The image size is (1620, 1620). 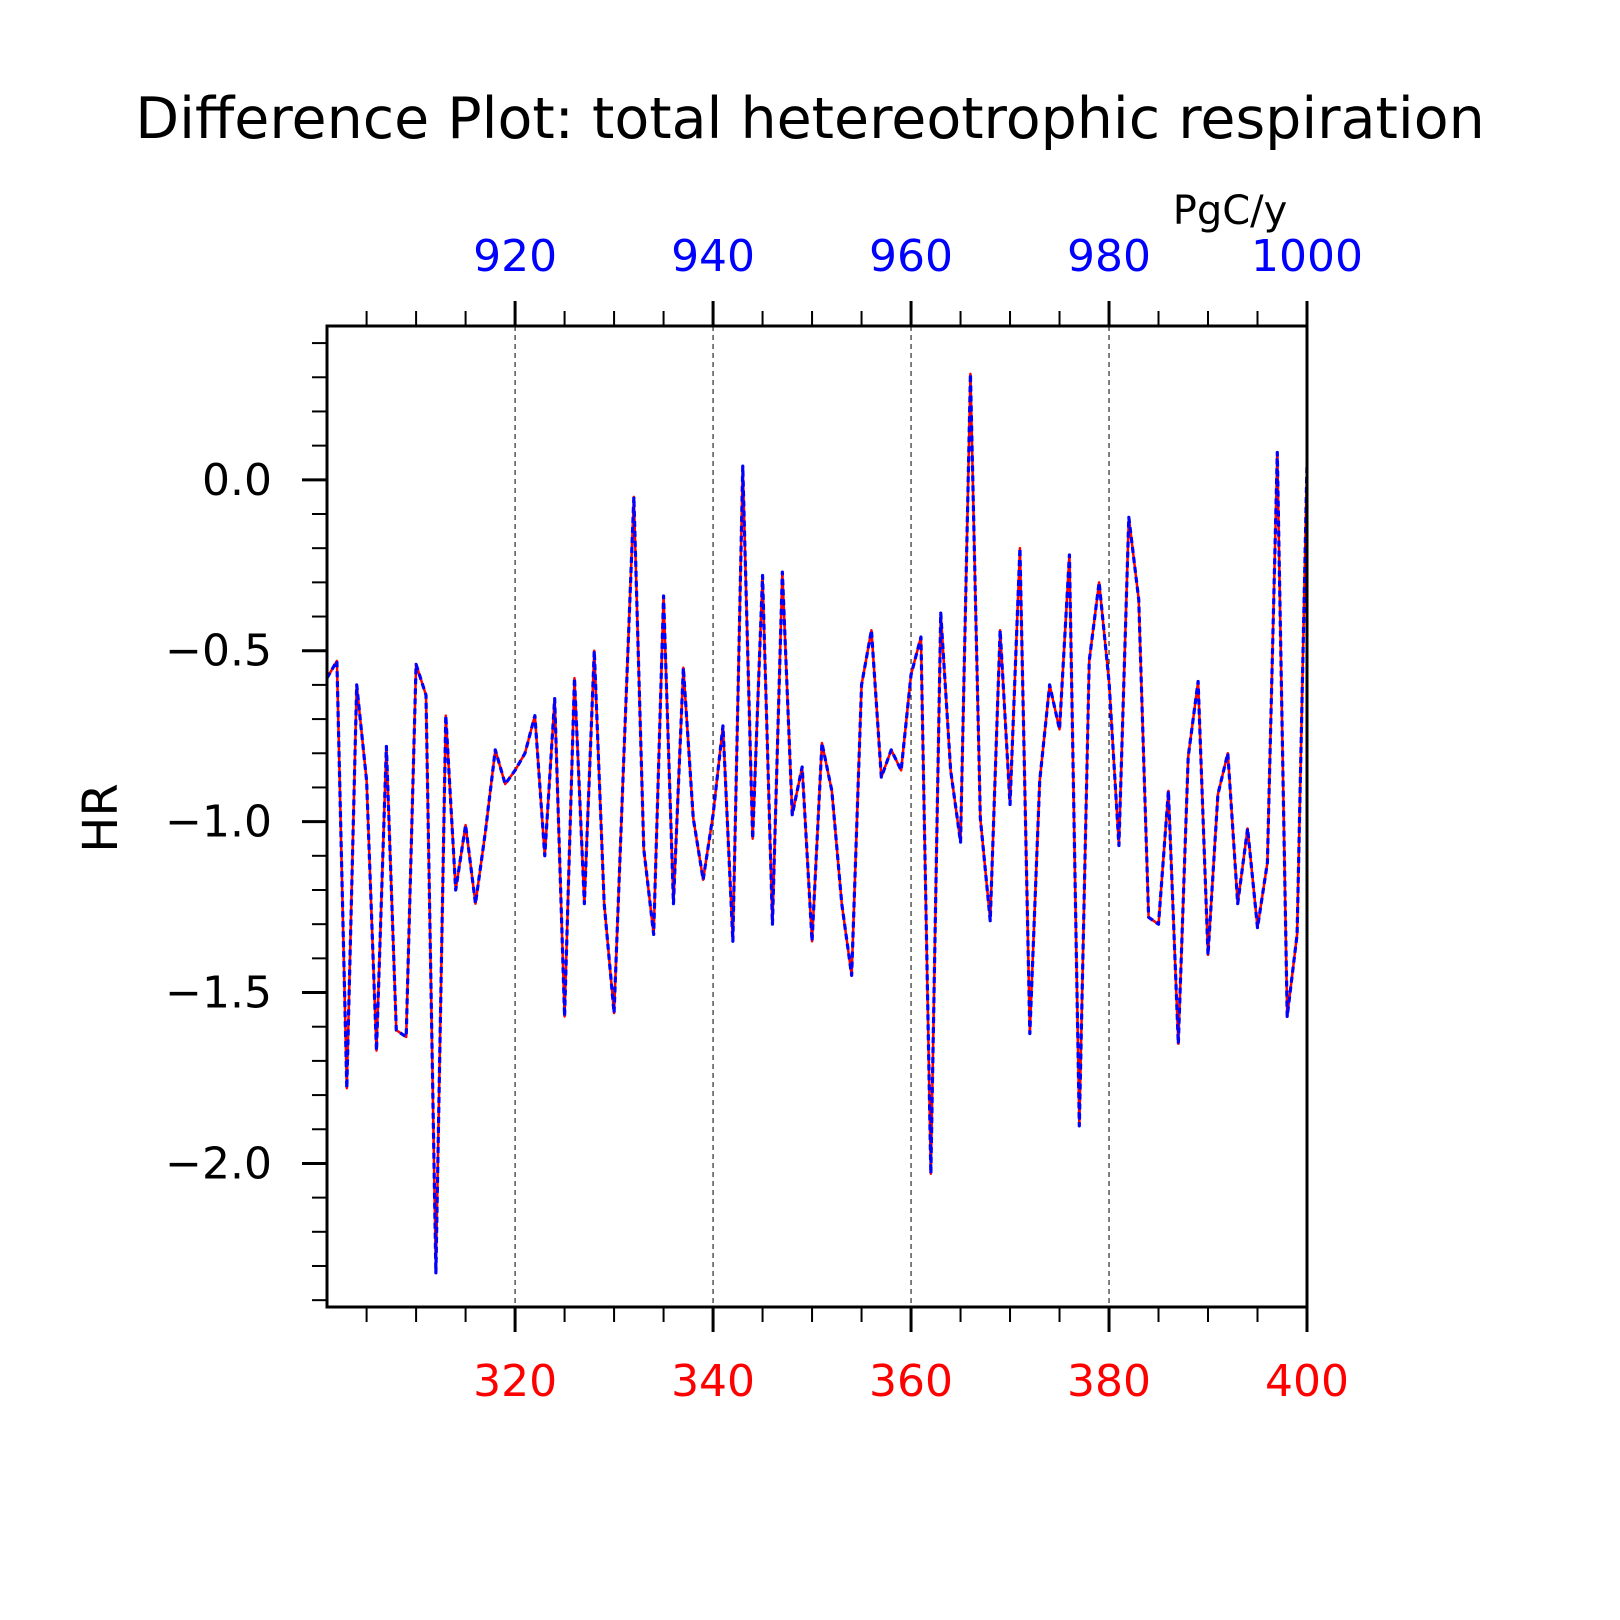 What do you see at coordinates (1307, 256) in the screenshot?
I see `x-tick-label-top: 1000` at bounding box center [1307, 256].